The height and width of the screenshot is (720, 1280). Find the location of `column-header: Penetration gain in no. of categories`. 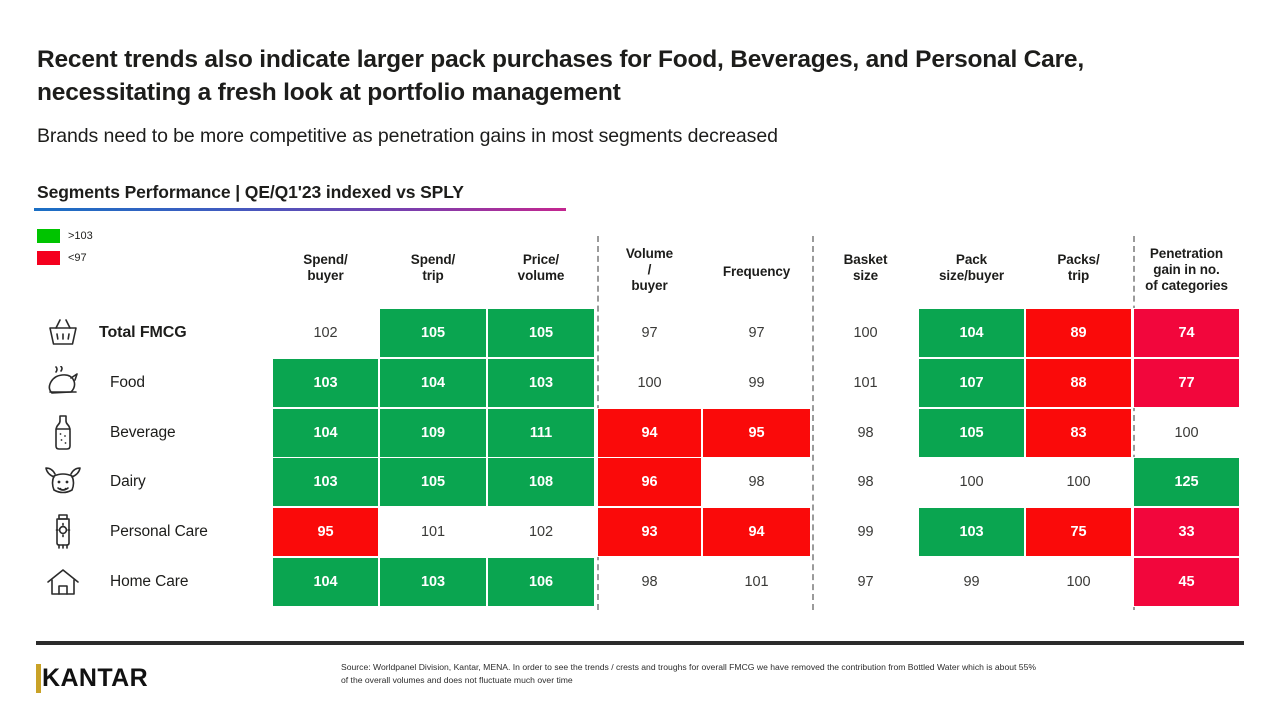

column-header: Penetration gain in no. of categories is located at coordinates (1186, 269).